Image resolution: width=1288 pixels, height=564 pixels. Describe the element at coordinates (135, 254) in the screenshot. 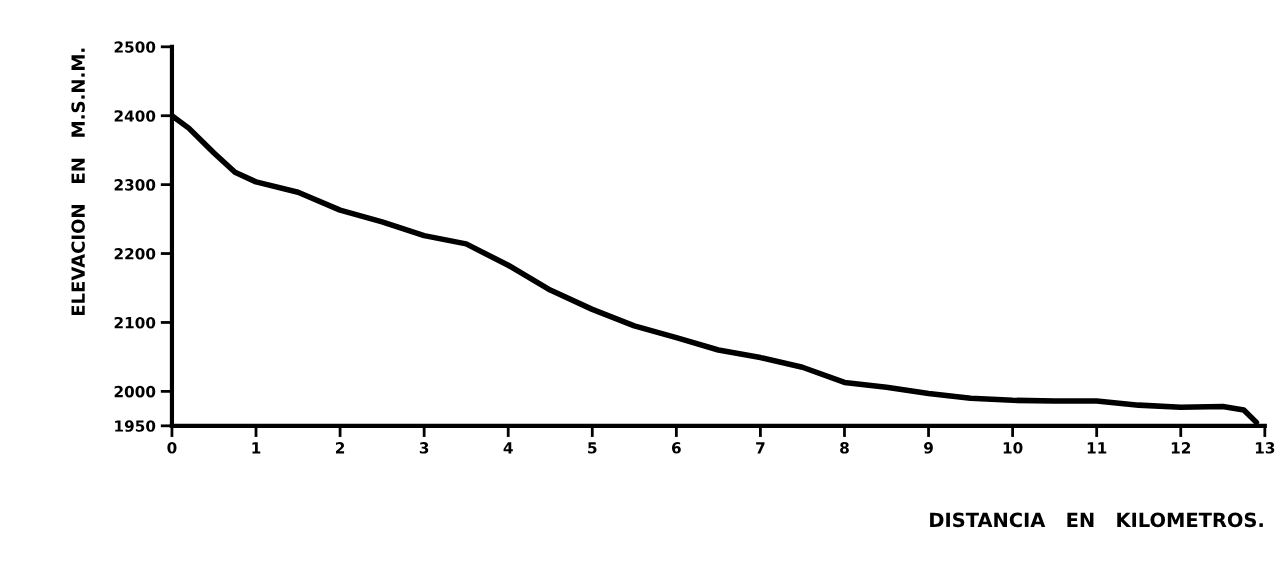

I see `y-tick-label: 2200` at that location.